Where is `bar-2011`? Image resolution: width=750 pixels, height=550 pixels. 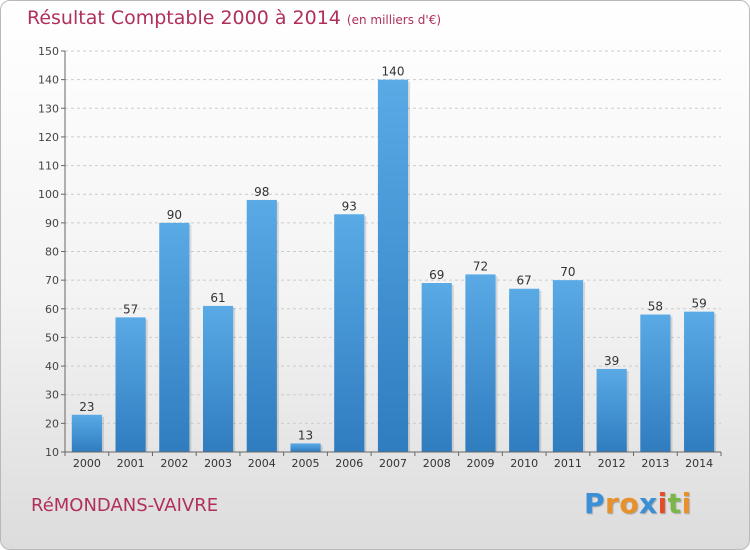 bar-2011 is located at coordinates (568, 366).